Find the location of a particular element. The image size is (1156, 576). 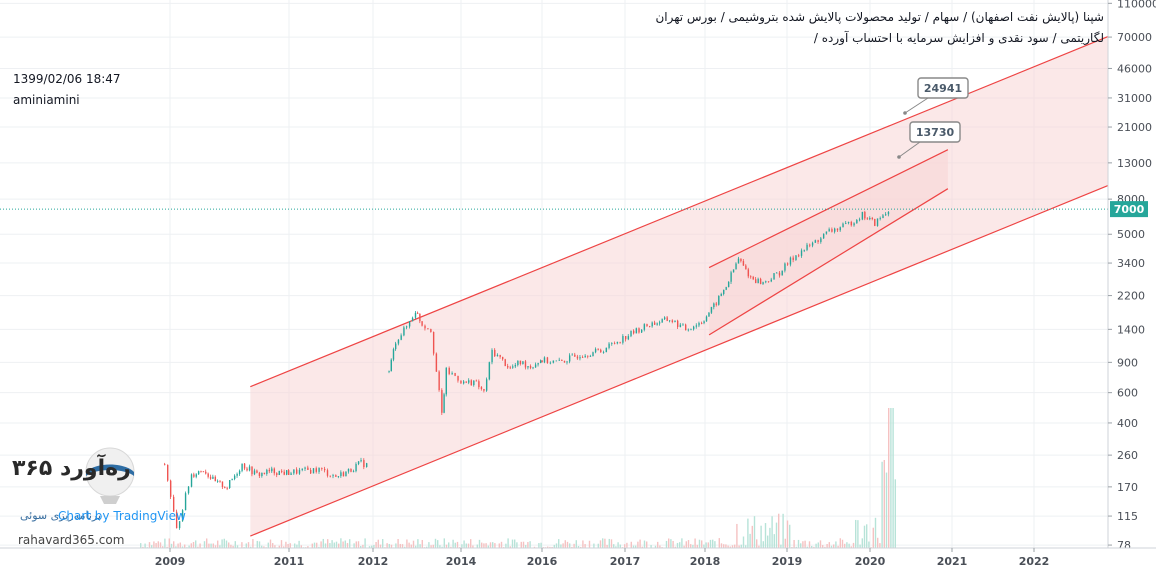

price-tick-label: 1400 is located at coordinates (1131, 329).